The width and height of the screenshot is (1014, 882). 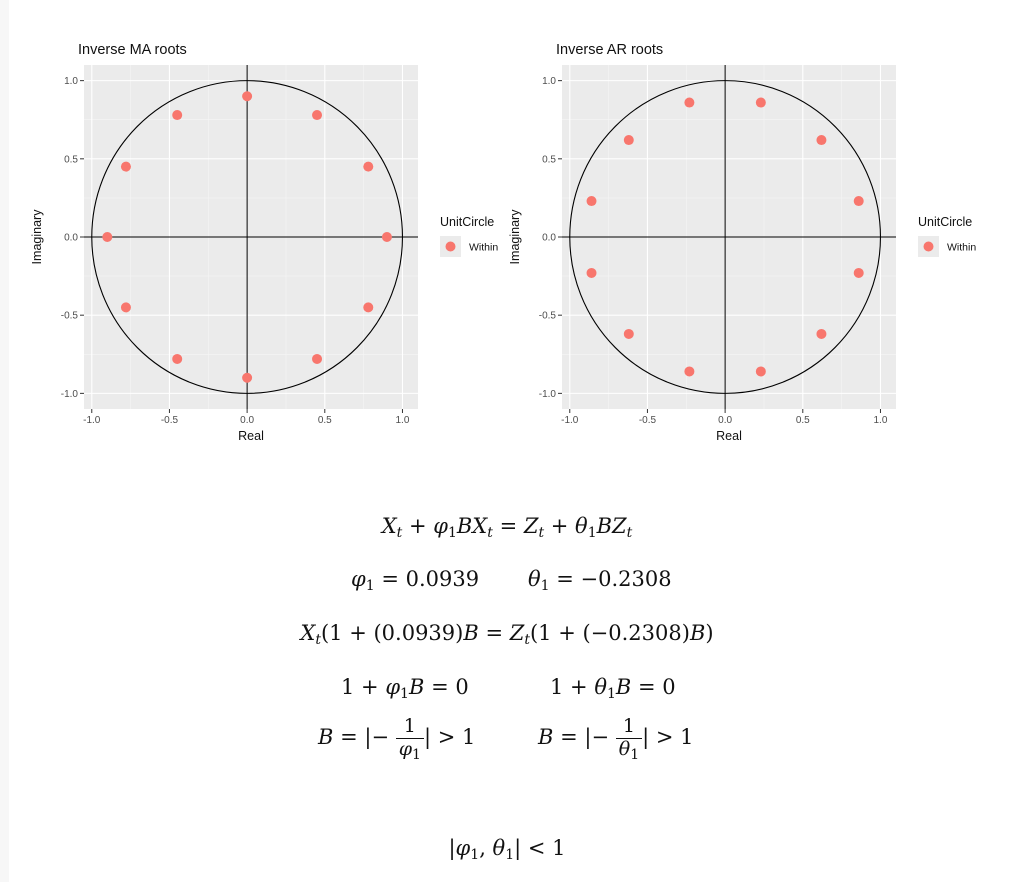 I want to click on stationarity-invertibility-condition: |φ1, θ1| < 1, so click(x=507, y=849).